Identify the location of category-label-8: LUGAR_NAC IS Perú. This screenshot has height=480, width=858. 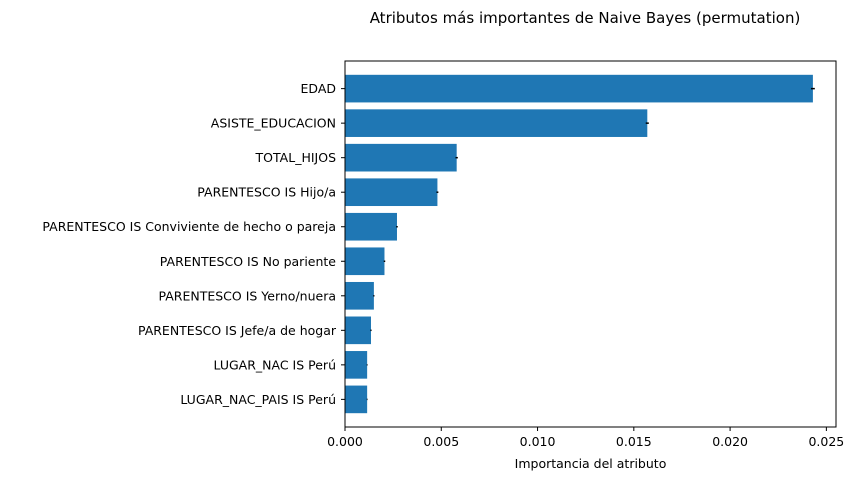
(275, 364).